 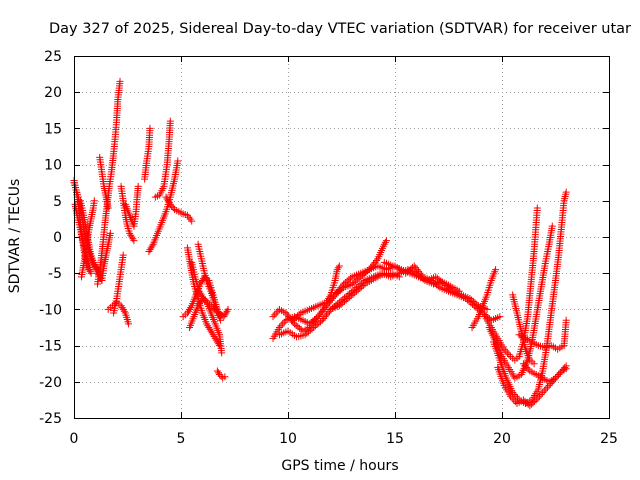 What do you see at coordinates (344, 439) in the screenshot?
I see `x-tick-labels: 0 5 10 15 20 25` at bounding box center [344, 439].